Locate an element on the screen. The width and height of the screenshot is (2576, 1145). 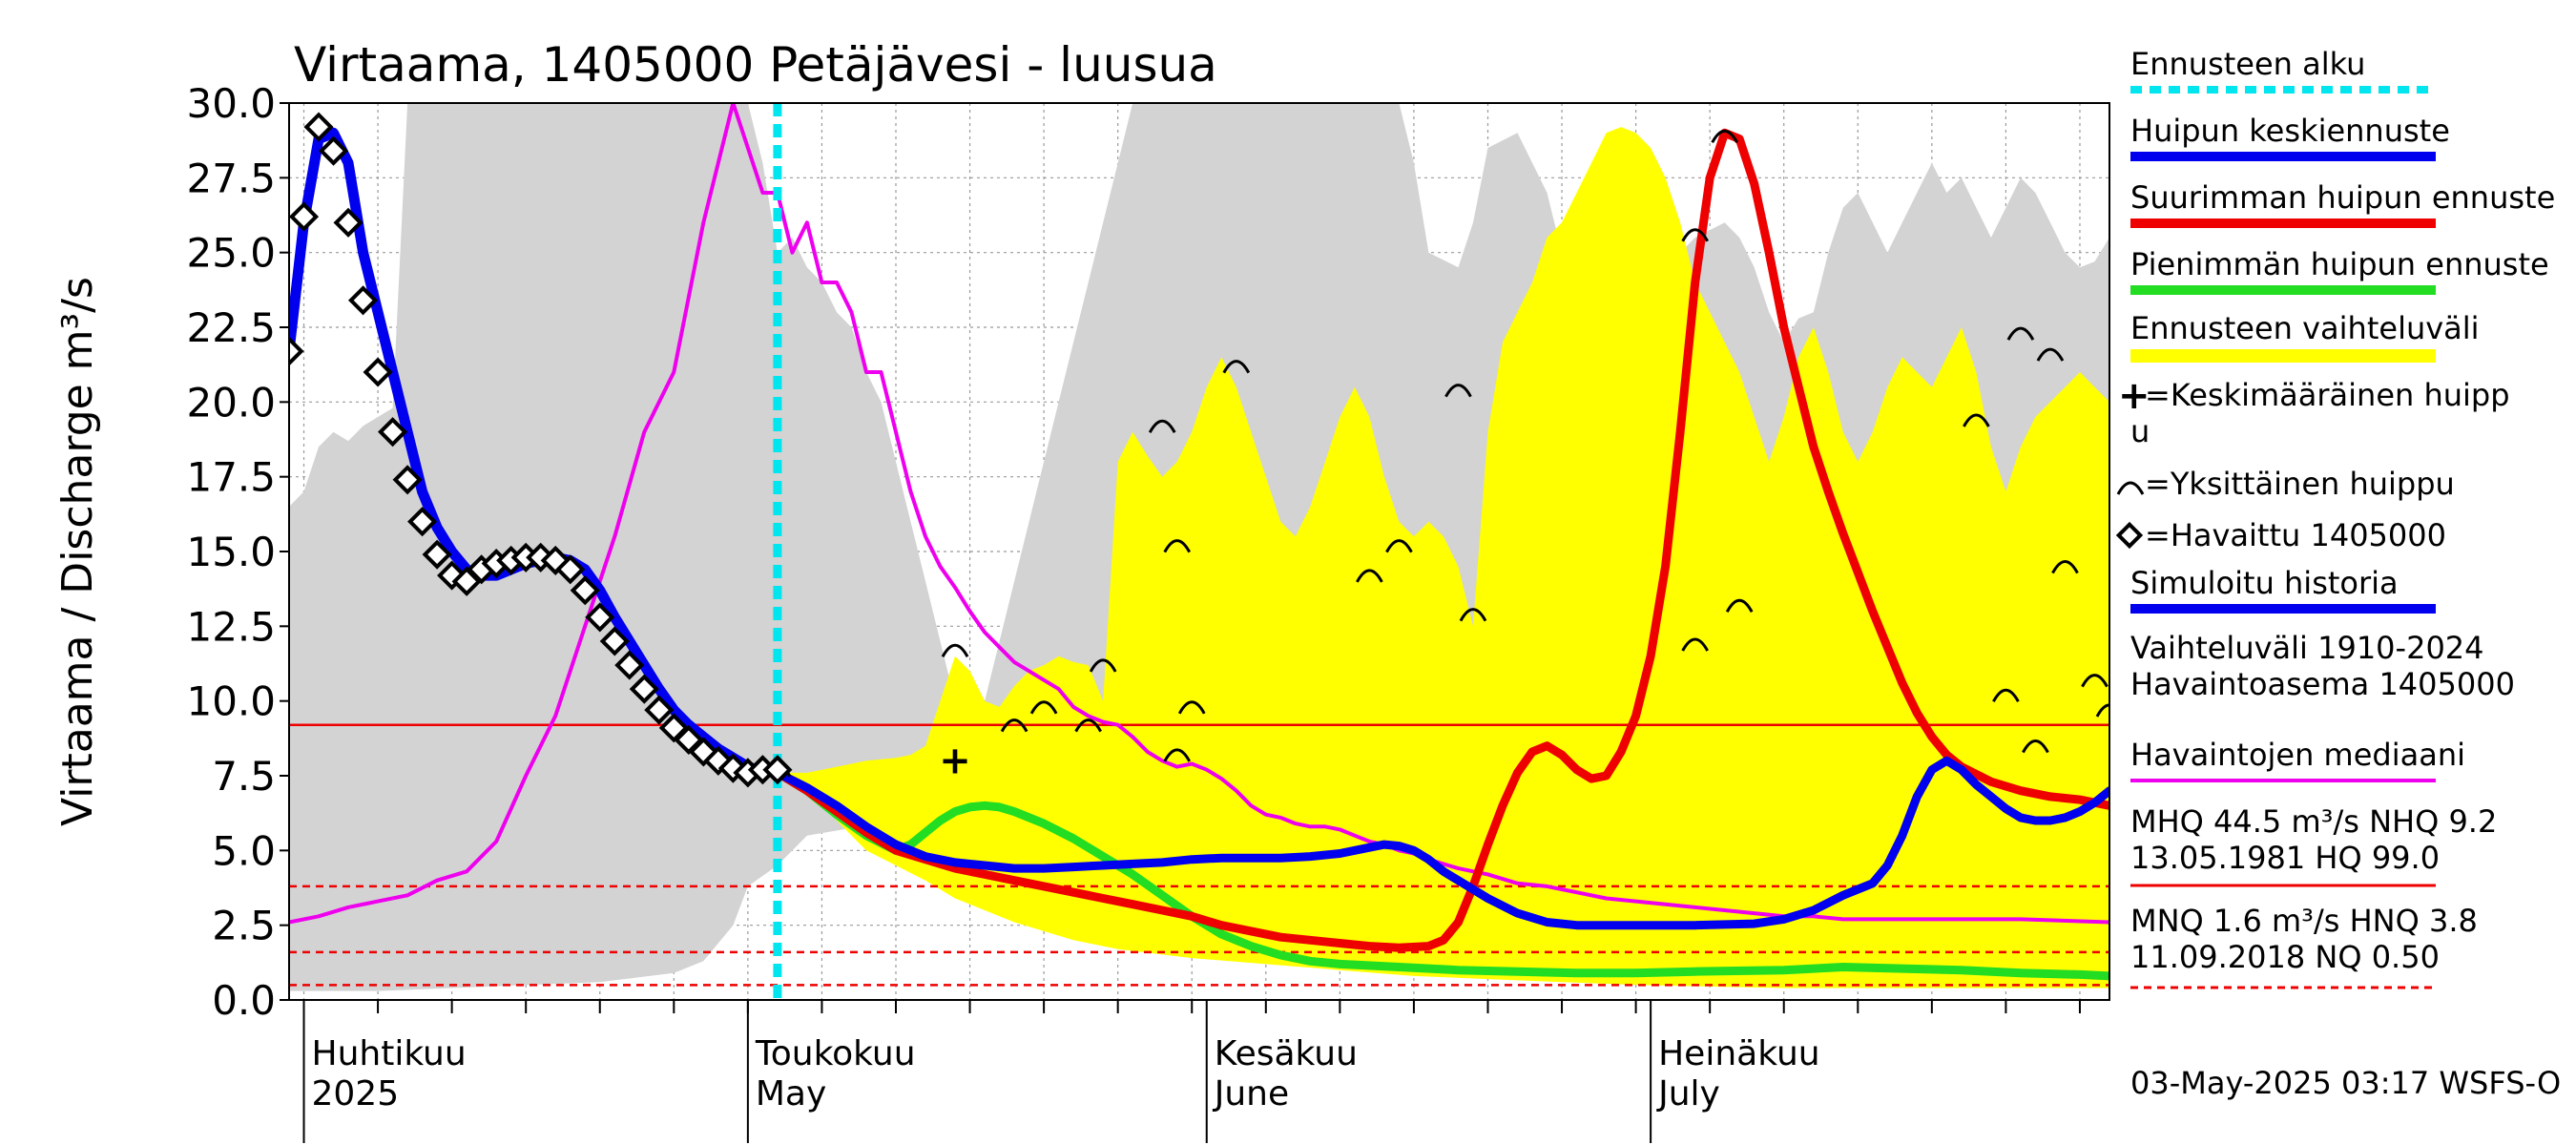
x-month-label-en: June is located at coordinates (1251, 1094).